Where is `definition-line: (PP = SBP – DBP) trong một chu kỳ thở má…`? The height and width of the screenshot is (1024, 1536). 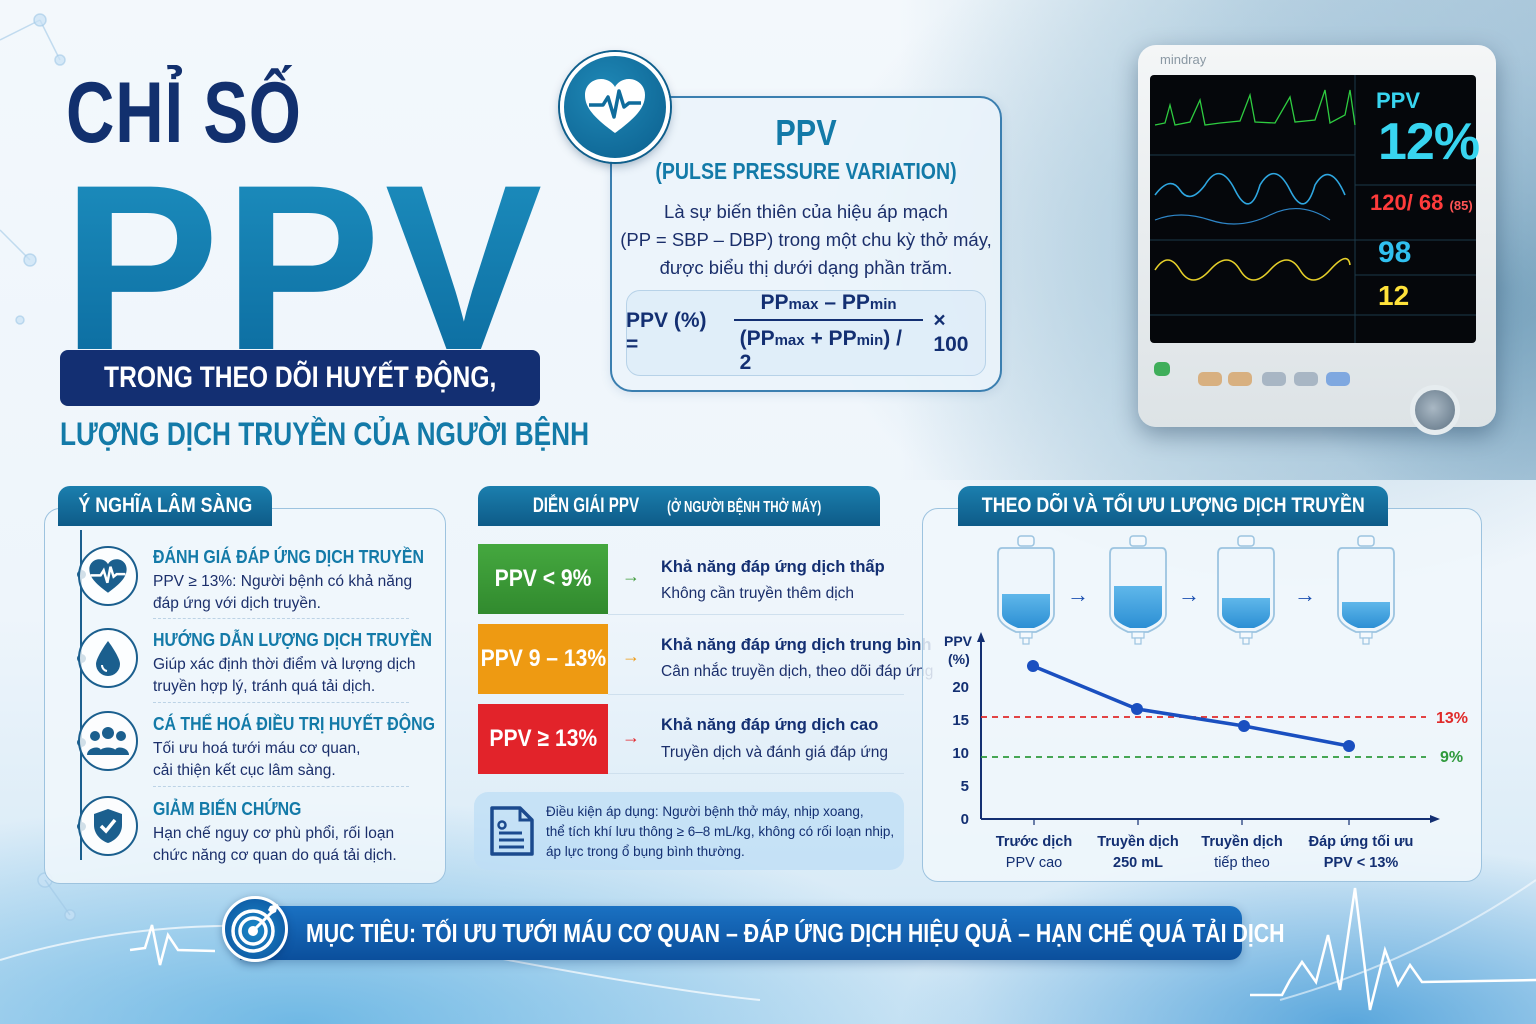
definition-line: (PP = SBP – DBP) trong một chu kỳ thở má… is located at coordinates (806, 239).